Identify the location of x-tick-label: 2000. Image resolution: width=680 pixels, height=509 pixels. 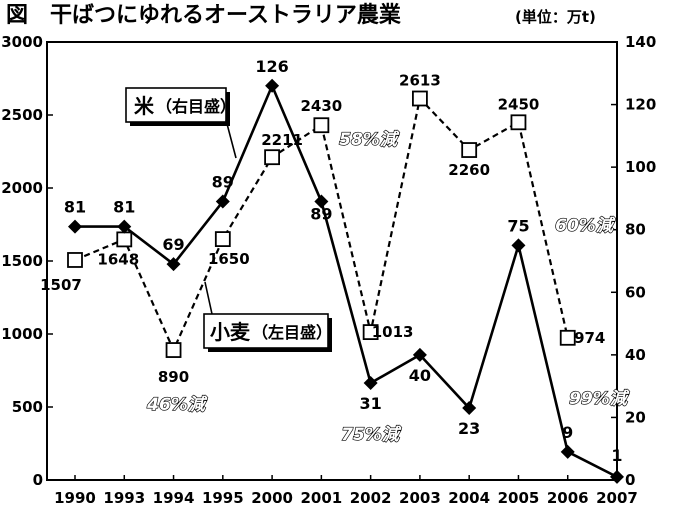
(272, 498).